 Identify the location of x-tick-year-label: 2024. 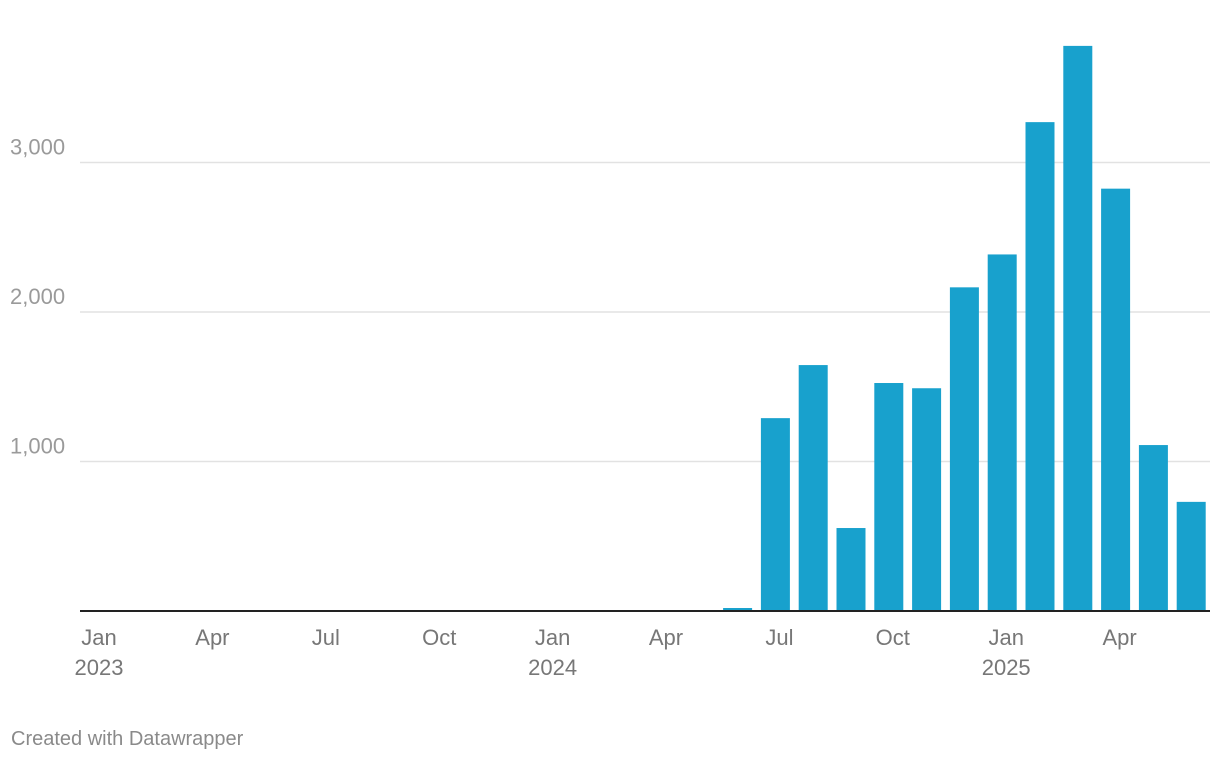
(552, 667).